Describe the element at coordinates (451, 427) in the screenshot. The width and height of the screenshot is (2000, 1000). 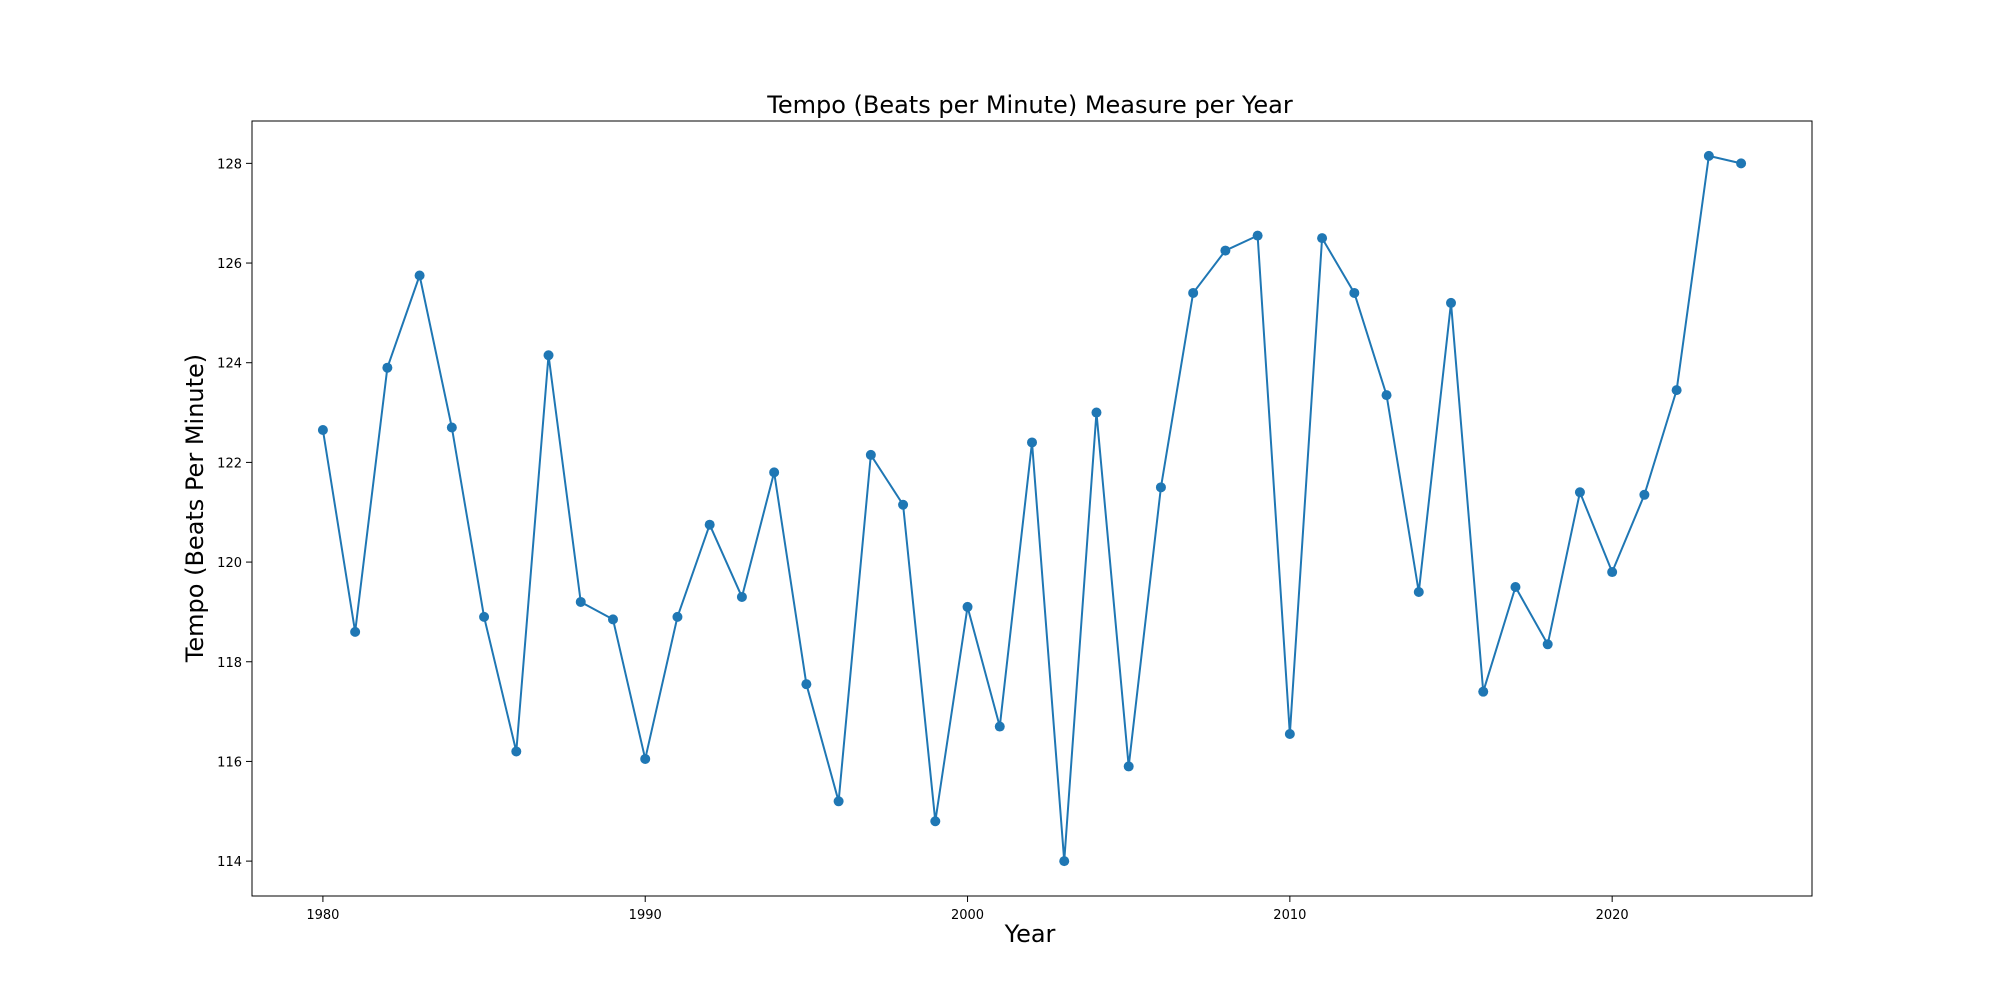
I see `data-point-1984` at that location.